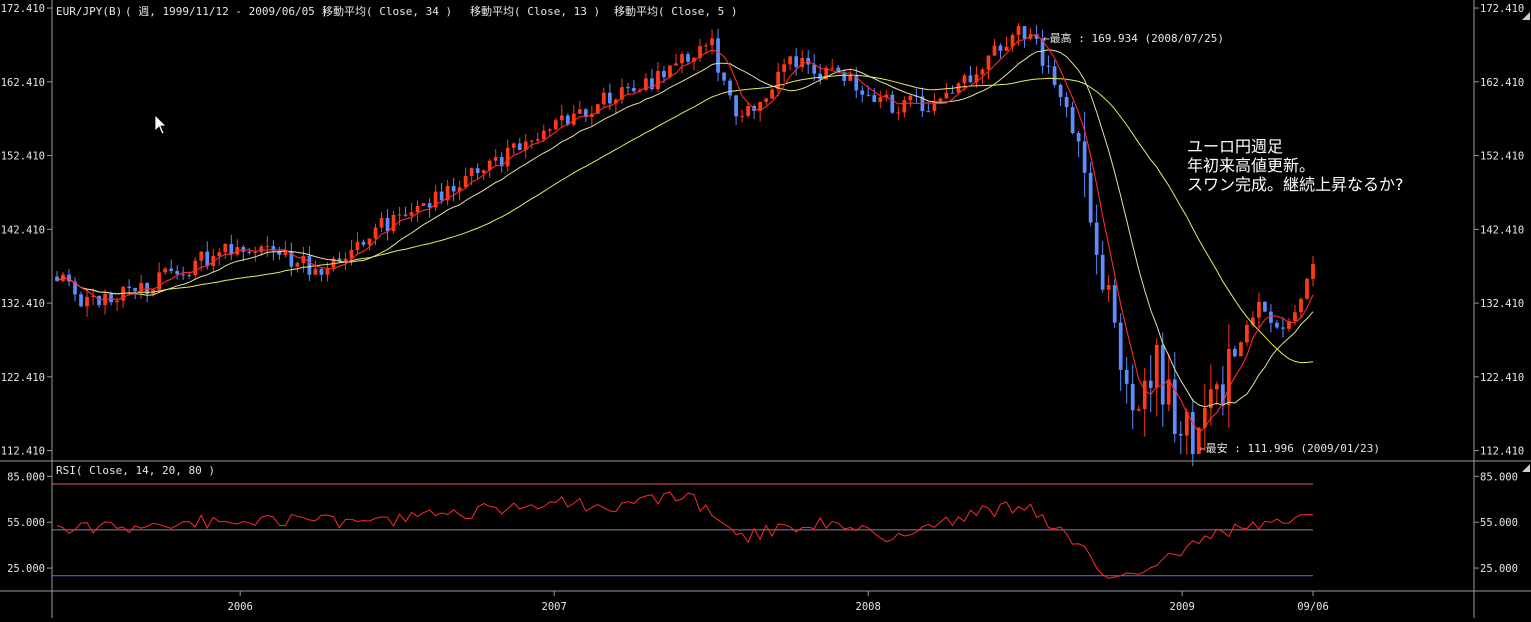  What do you see at coordinates (1313, 607) in the screenshot?
I see `x-tick-label: 09/06` at bounding box center [1313, 607].